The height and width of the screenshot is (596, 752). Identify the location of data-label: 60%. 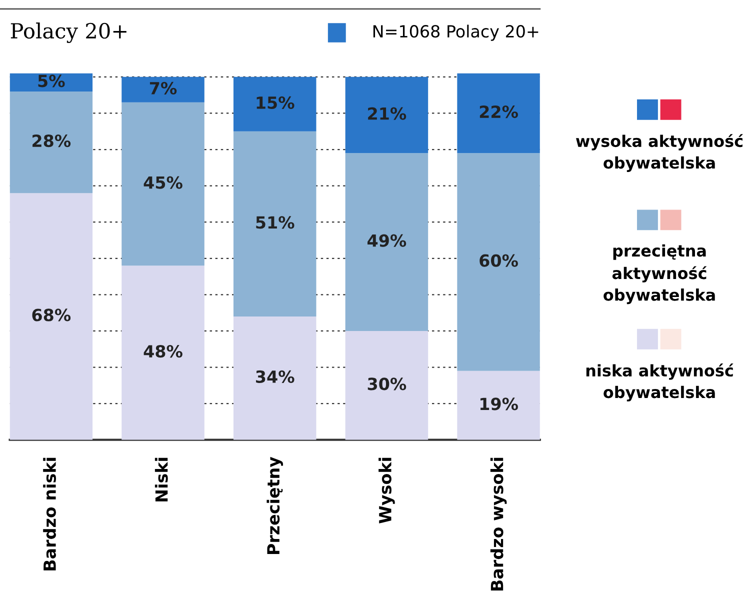
(499, 260).